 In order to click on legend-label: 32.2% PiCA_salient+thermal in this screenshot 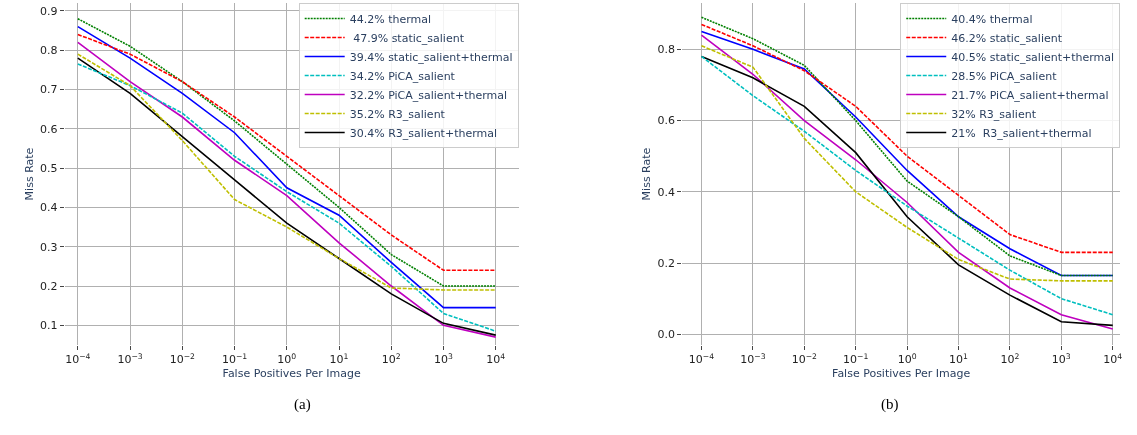, I will do `click(428, 95)`.